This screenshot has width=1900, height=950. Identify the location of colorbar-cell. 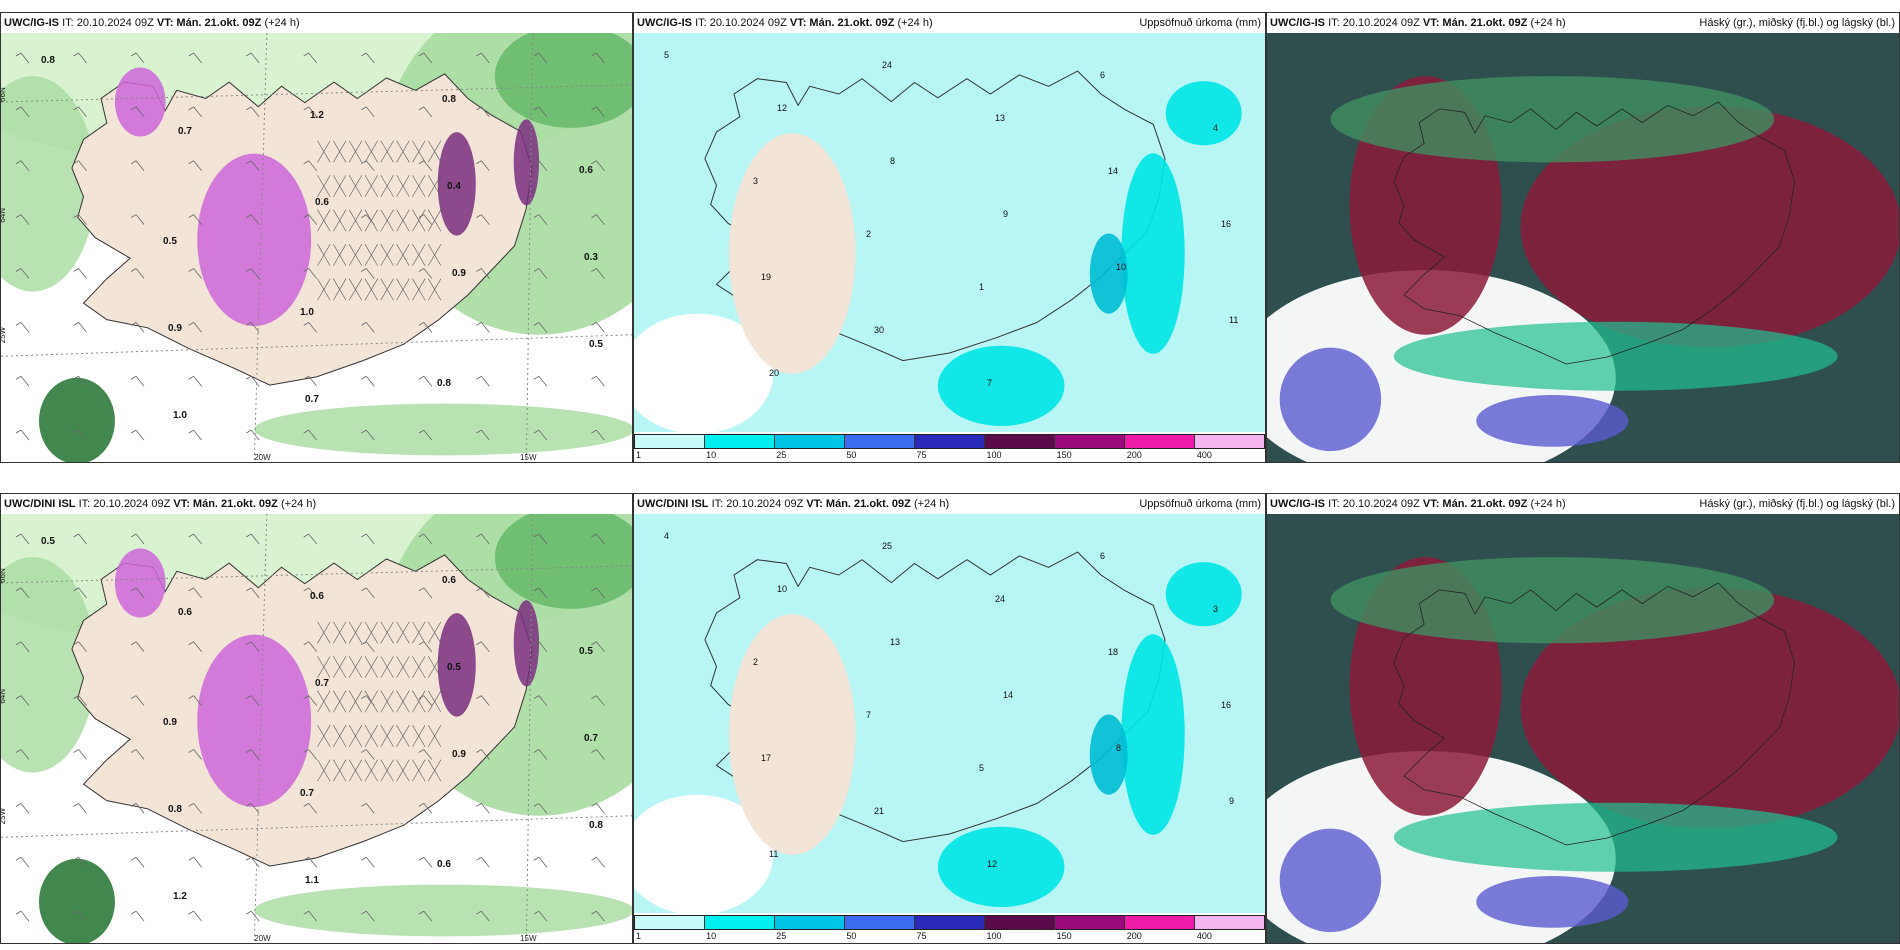
(810, 441).